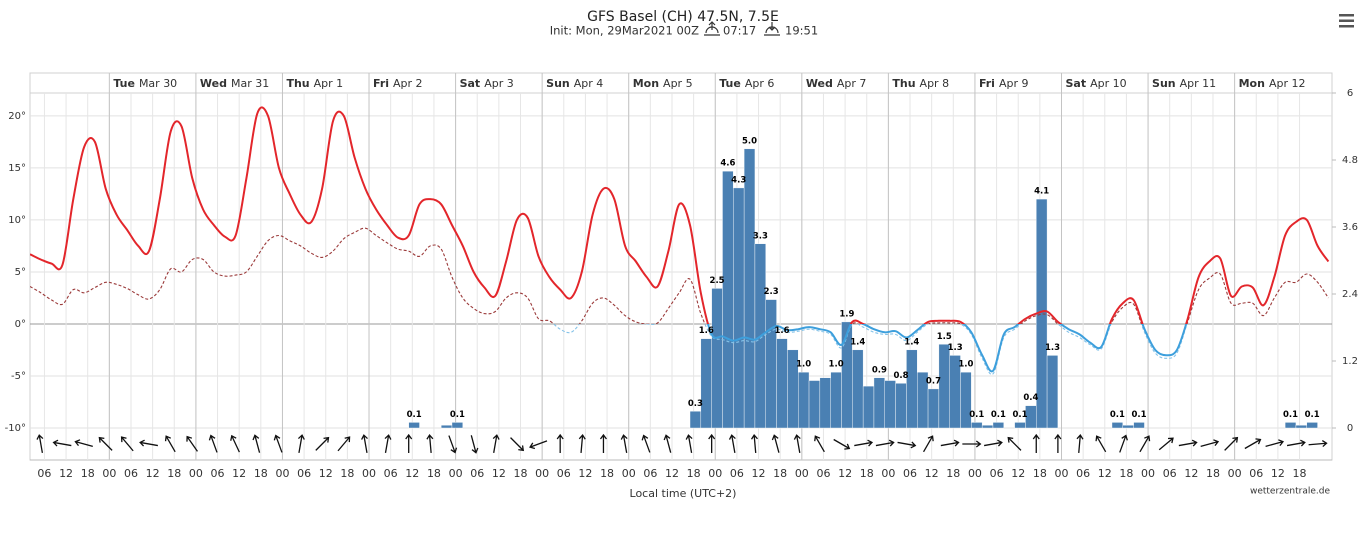 Image resolution: width=1366 pixels, height=545 pixels. I want to click on day-weekday: Sat, so click(470, 83).